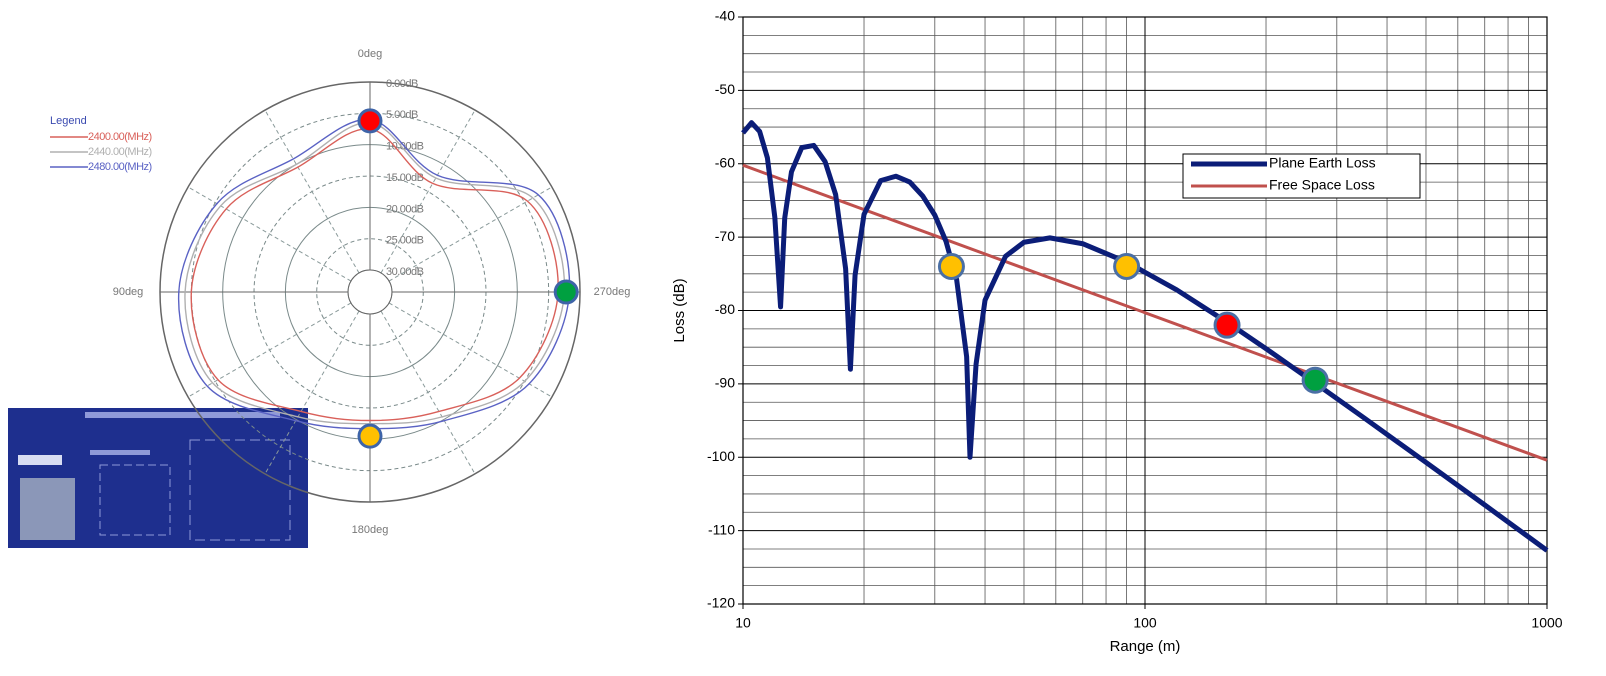 Image resolution: width=1606 pixels, height=676 pixels. What do you see at coordinates (725, 162) in the screenshot?
I see `y-tick-label: -60` at bounding box center [725, 162].